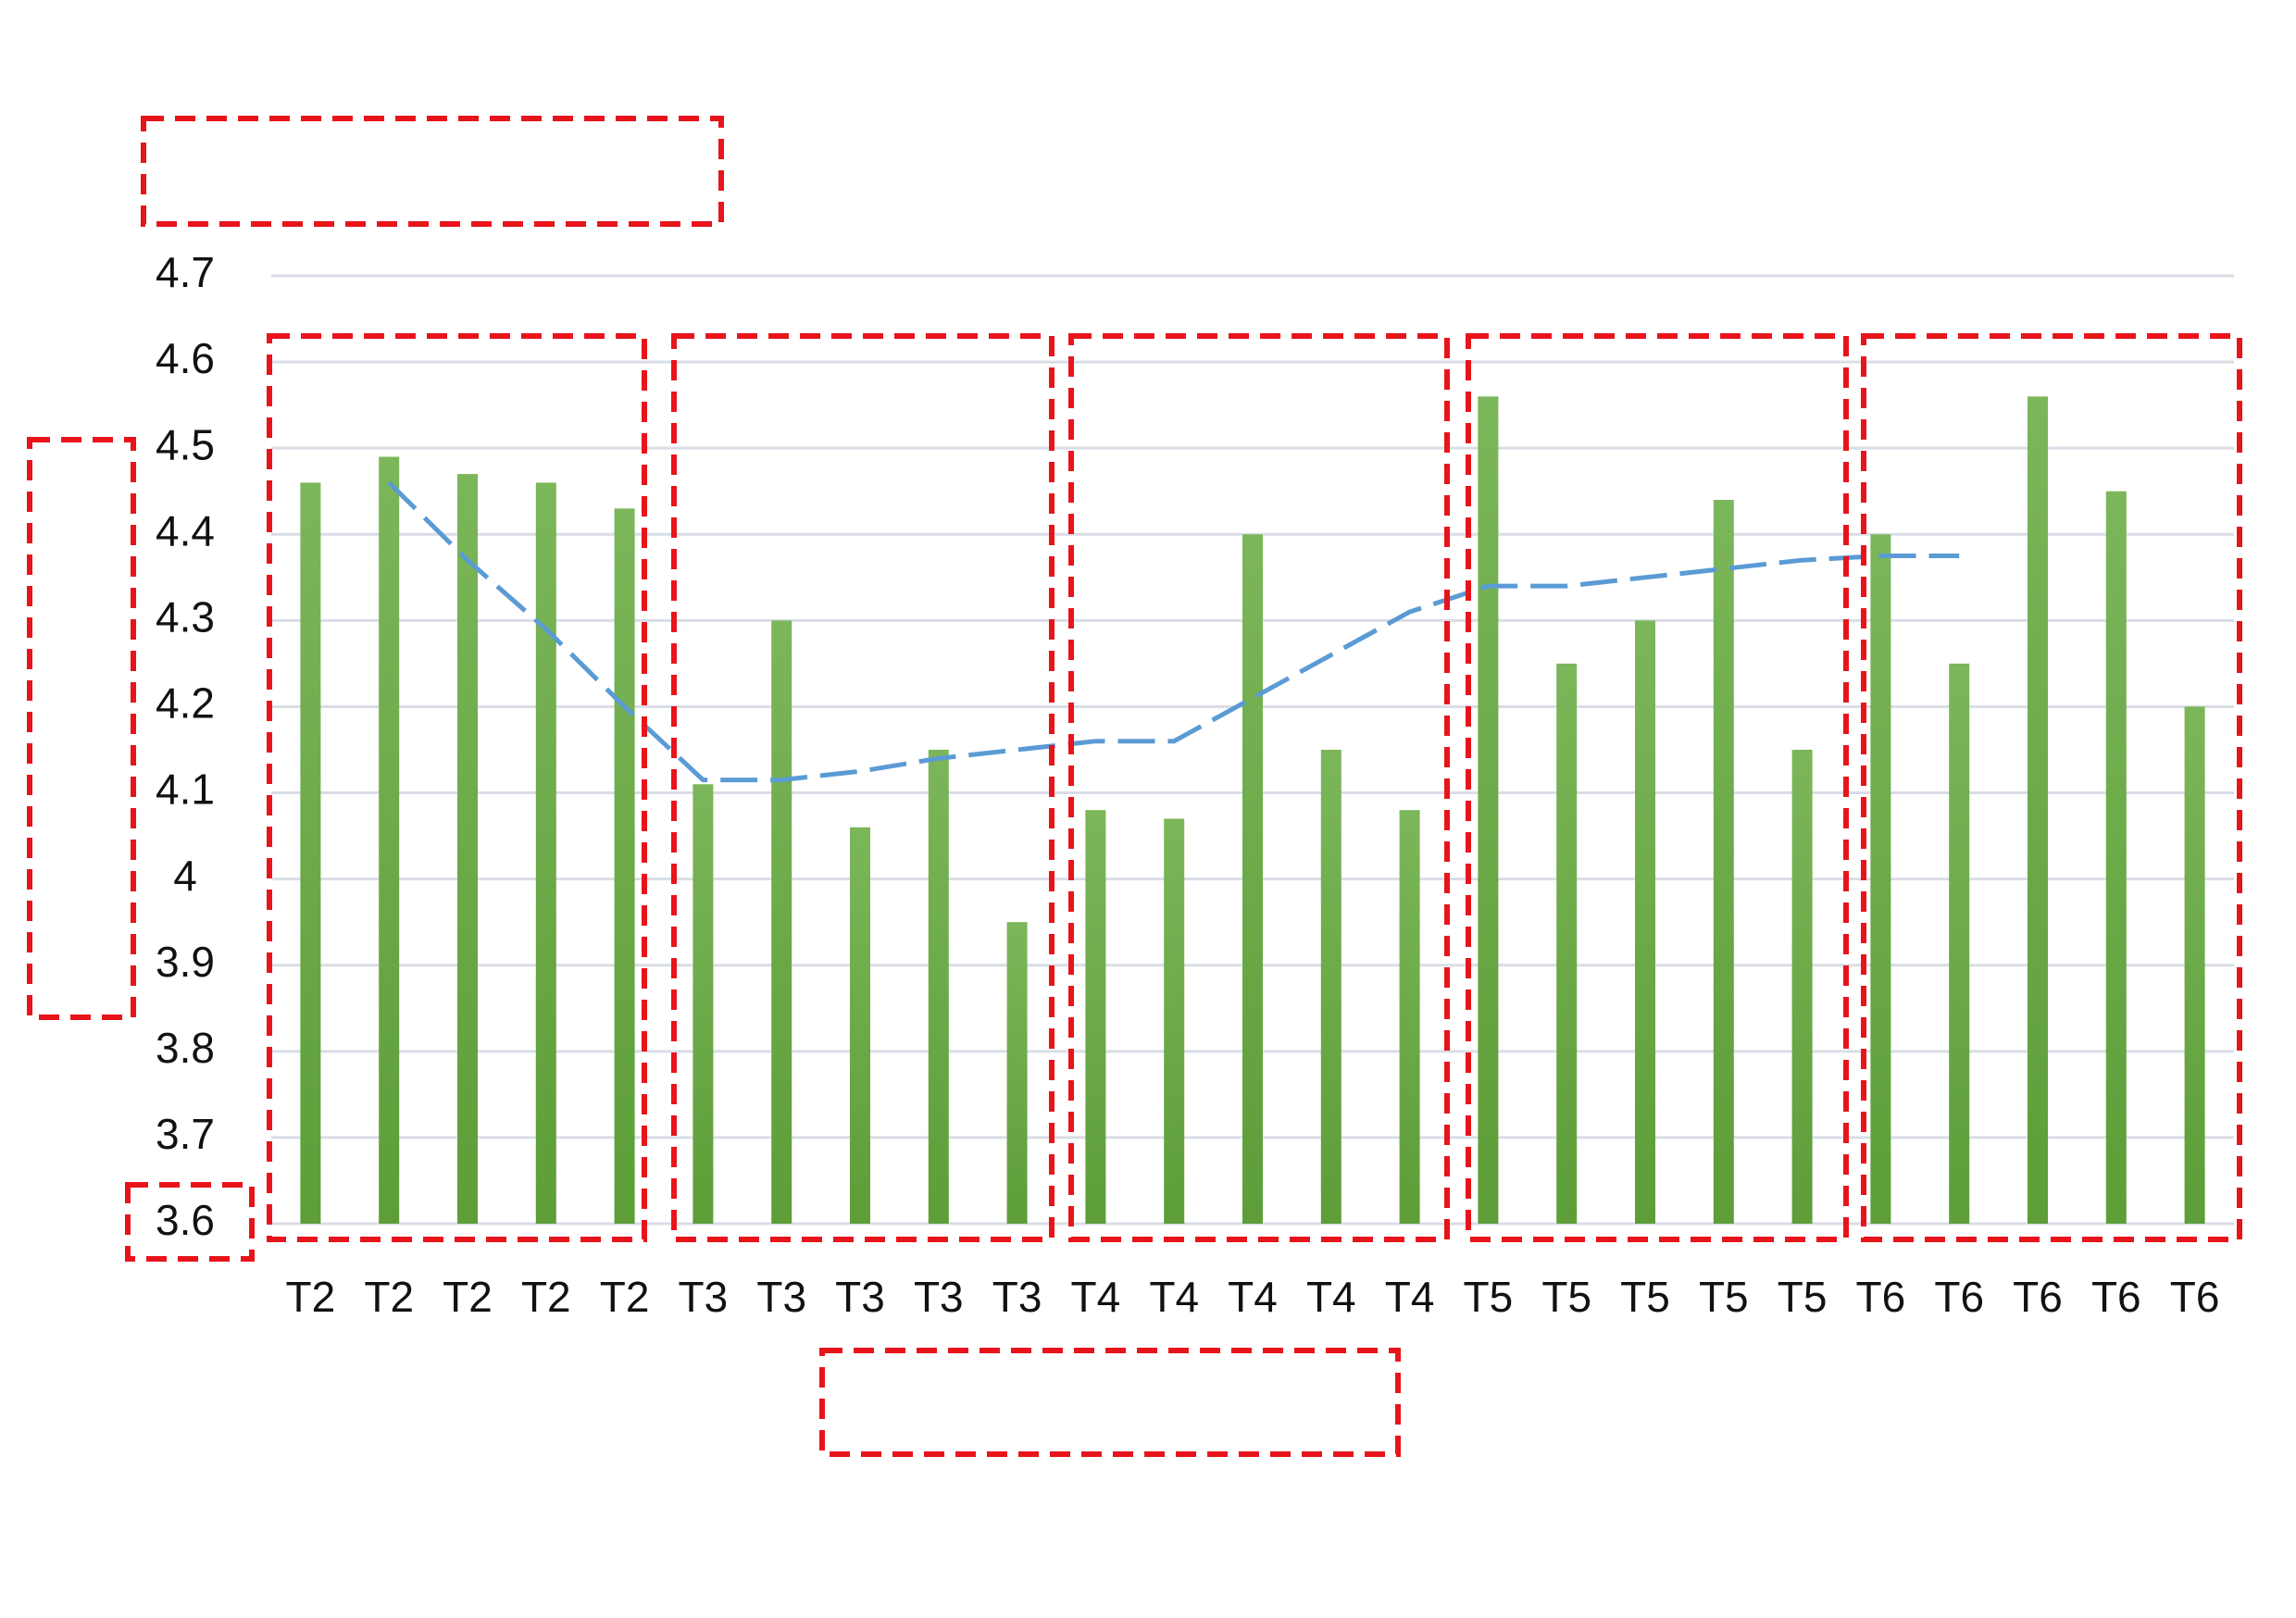 This screenshot has width=2296, height=1618. Describe the element at coordinates (185, 962) in the screenshot. I see `y-tick-label: 3.9` at that location.